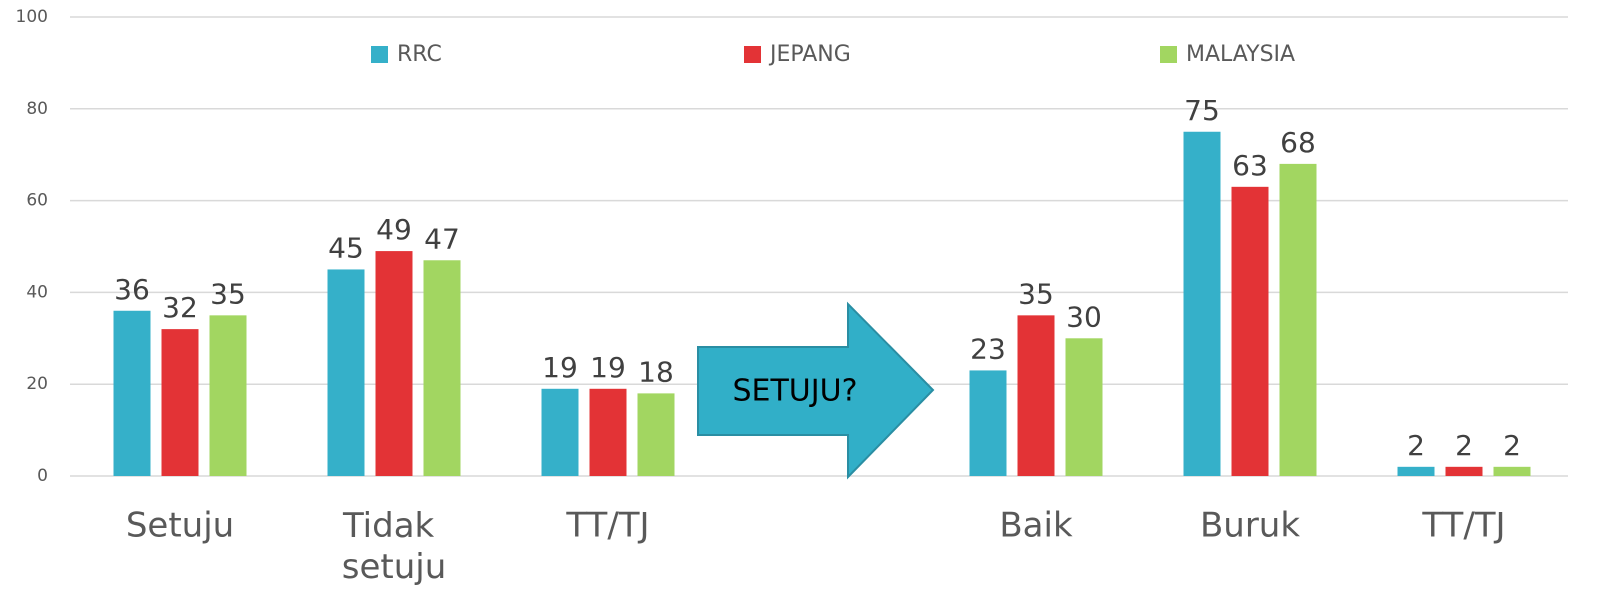 This screenshot has width=1608, height=601. What do you see at coordinates (809, 54) in the screenshot?
I see `legend-label: JEPANG` at bounding box center [809, 54].